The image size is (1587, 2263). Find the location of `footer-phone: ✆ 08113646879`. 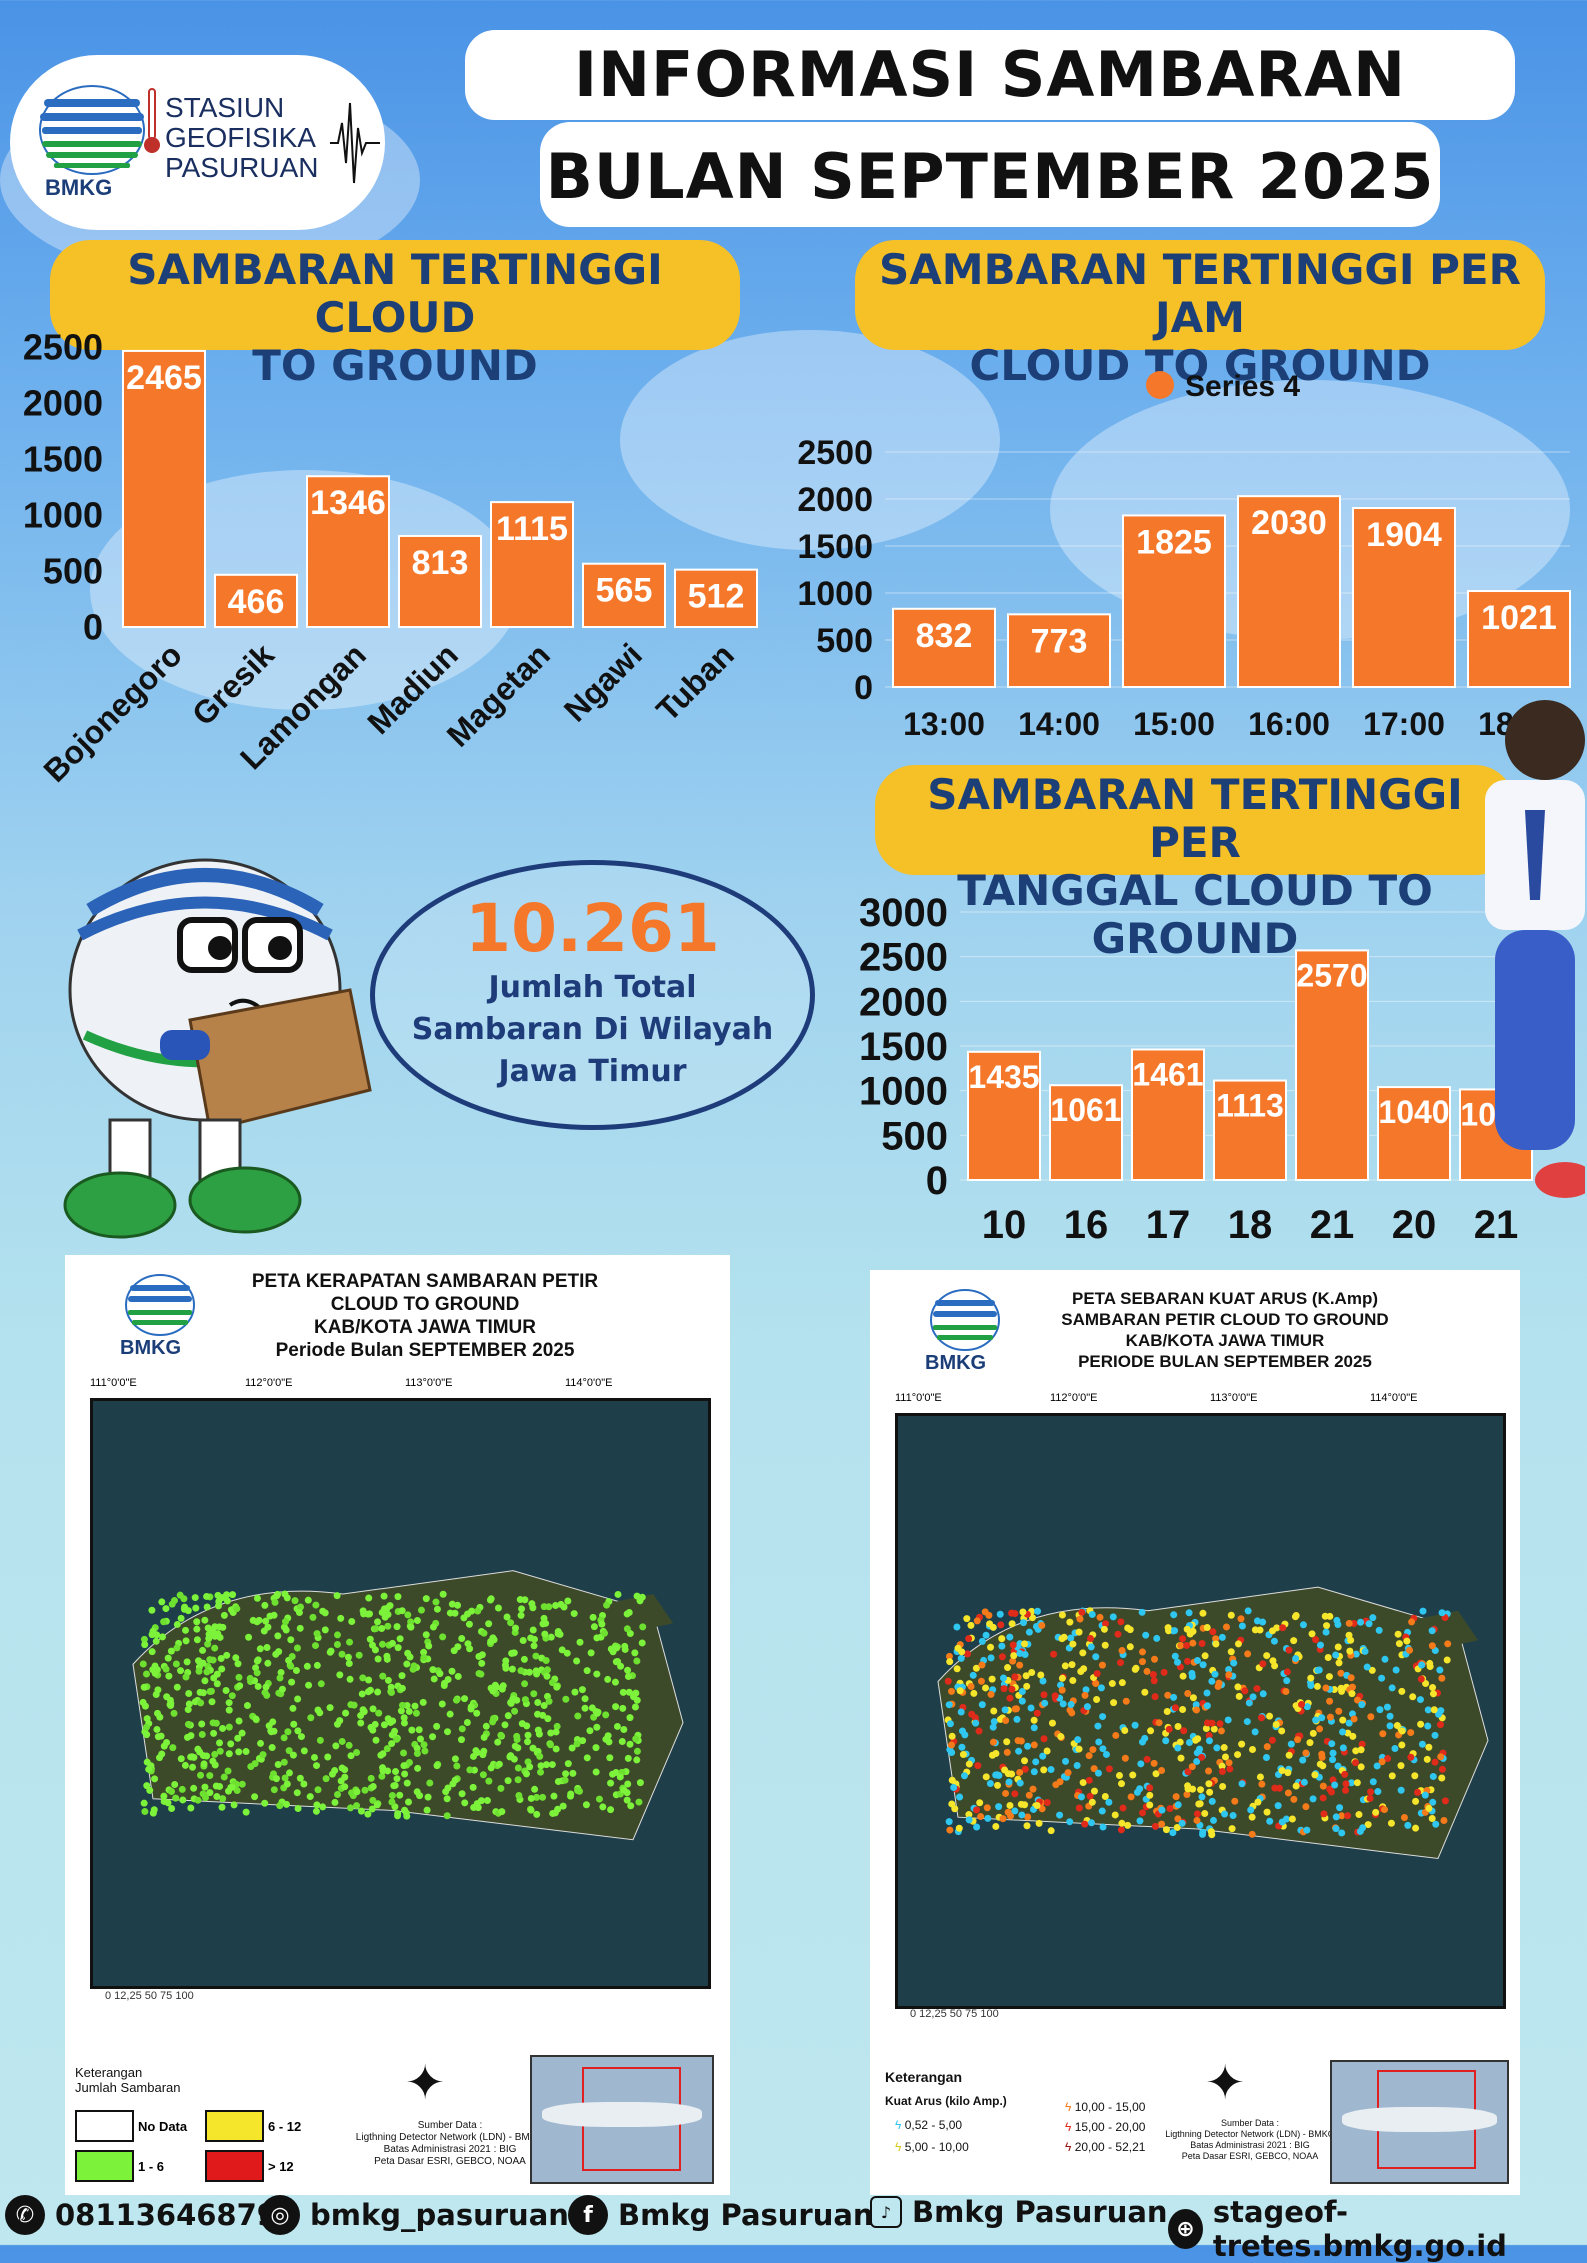

footer-phone: ✆ 08113646879 is located at coordinates (141, 2215).